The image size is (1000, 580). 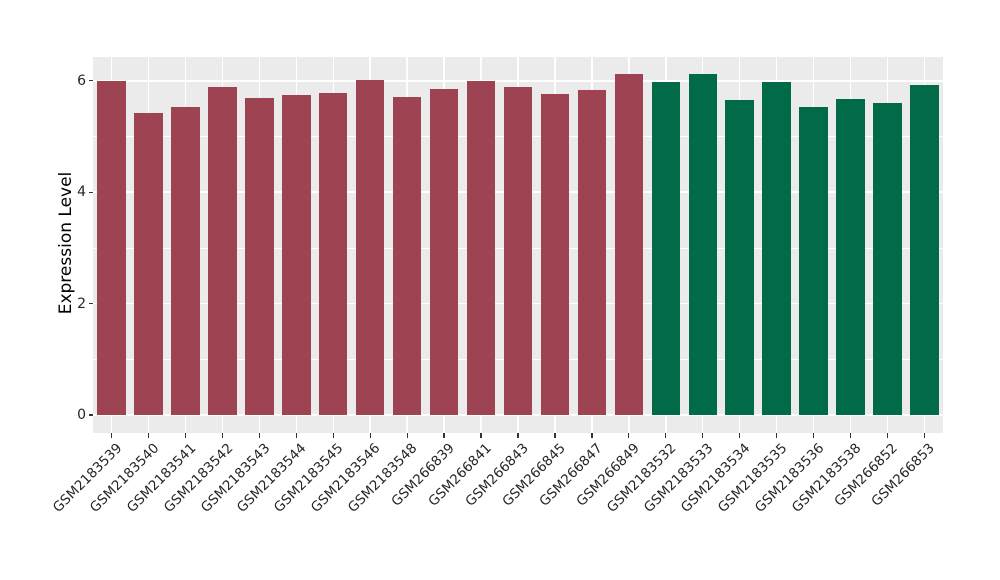 I want to click on y-tick-label: 0, so click(x=81, y=415).